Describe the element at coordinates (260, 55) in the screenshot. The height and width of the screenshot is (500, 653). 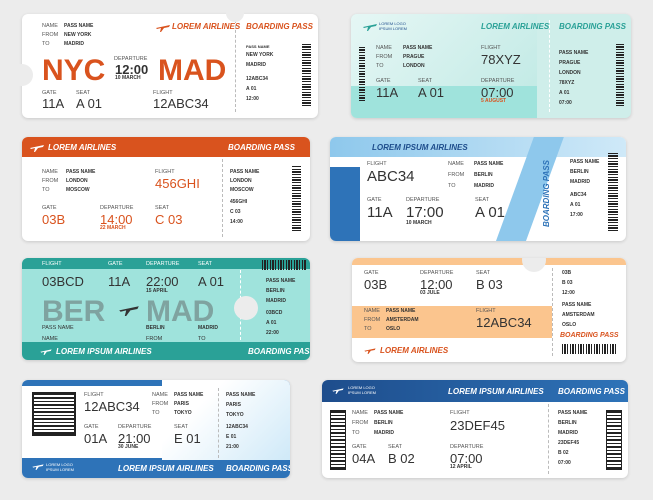
I see `stub-from: NEW YORK` at that location.